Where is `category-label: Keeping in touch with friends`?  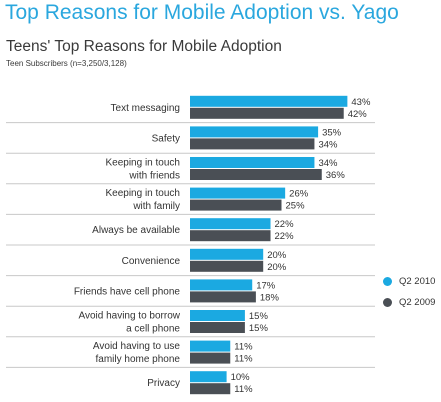
category-label: Keeping in touch with friends is located at coordinates (142, 170).